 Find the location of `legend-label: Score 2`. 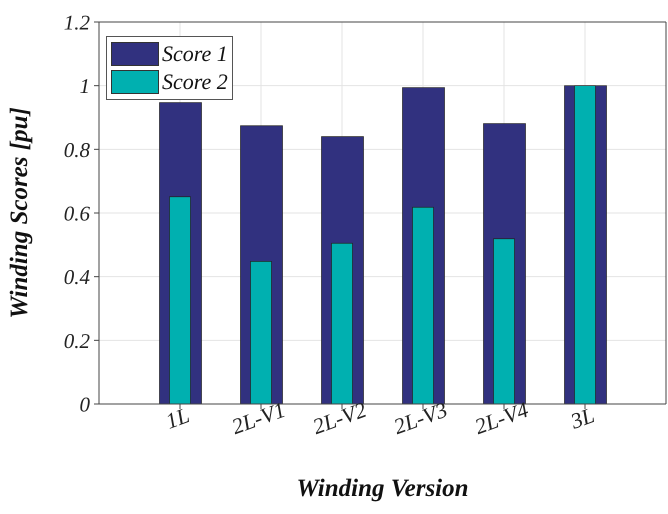

legend-label: Score 2 is located at coordinates (195, 82).